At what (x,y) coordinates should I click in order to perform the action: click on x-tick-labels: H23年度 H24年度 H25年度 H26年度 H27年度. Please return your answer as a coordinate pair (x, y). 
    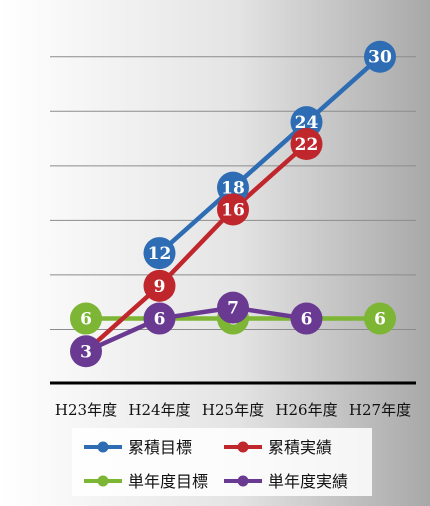
    Looking at the image, I should click on (233, 410).